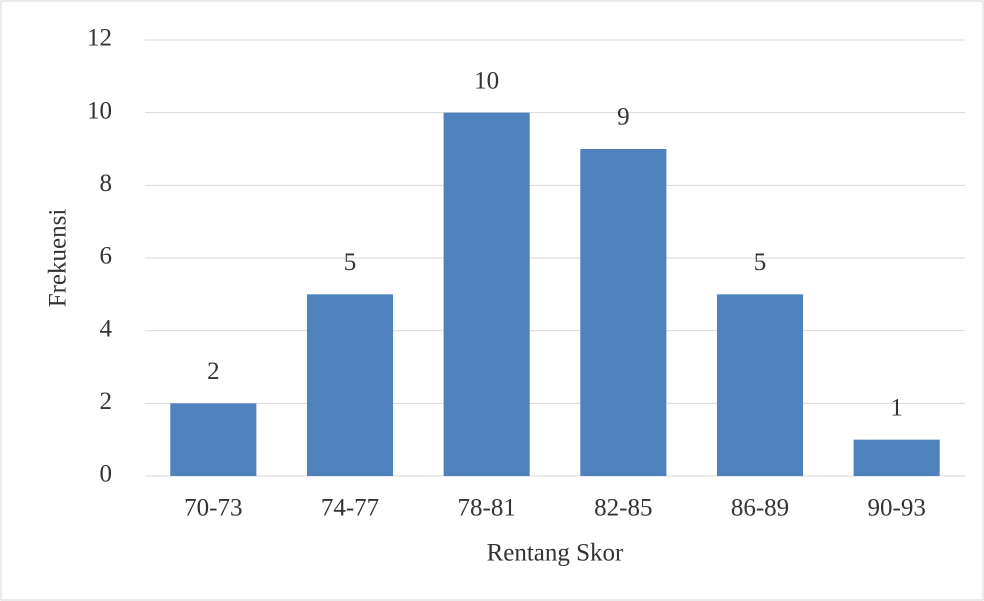 The width and height of the screenshot is (984, 601). I want to click on x-tick-label: 82-85, so click(623, 508).